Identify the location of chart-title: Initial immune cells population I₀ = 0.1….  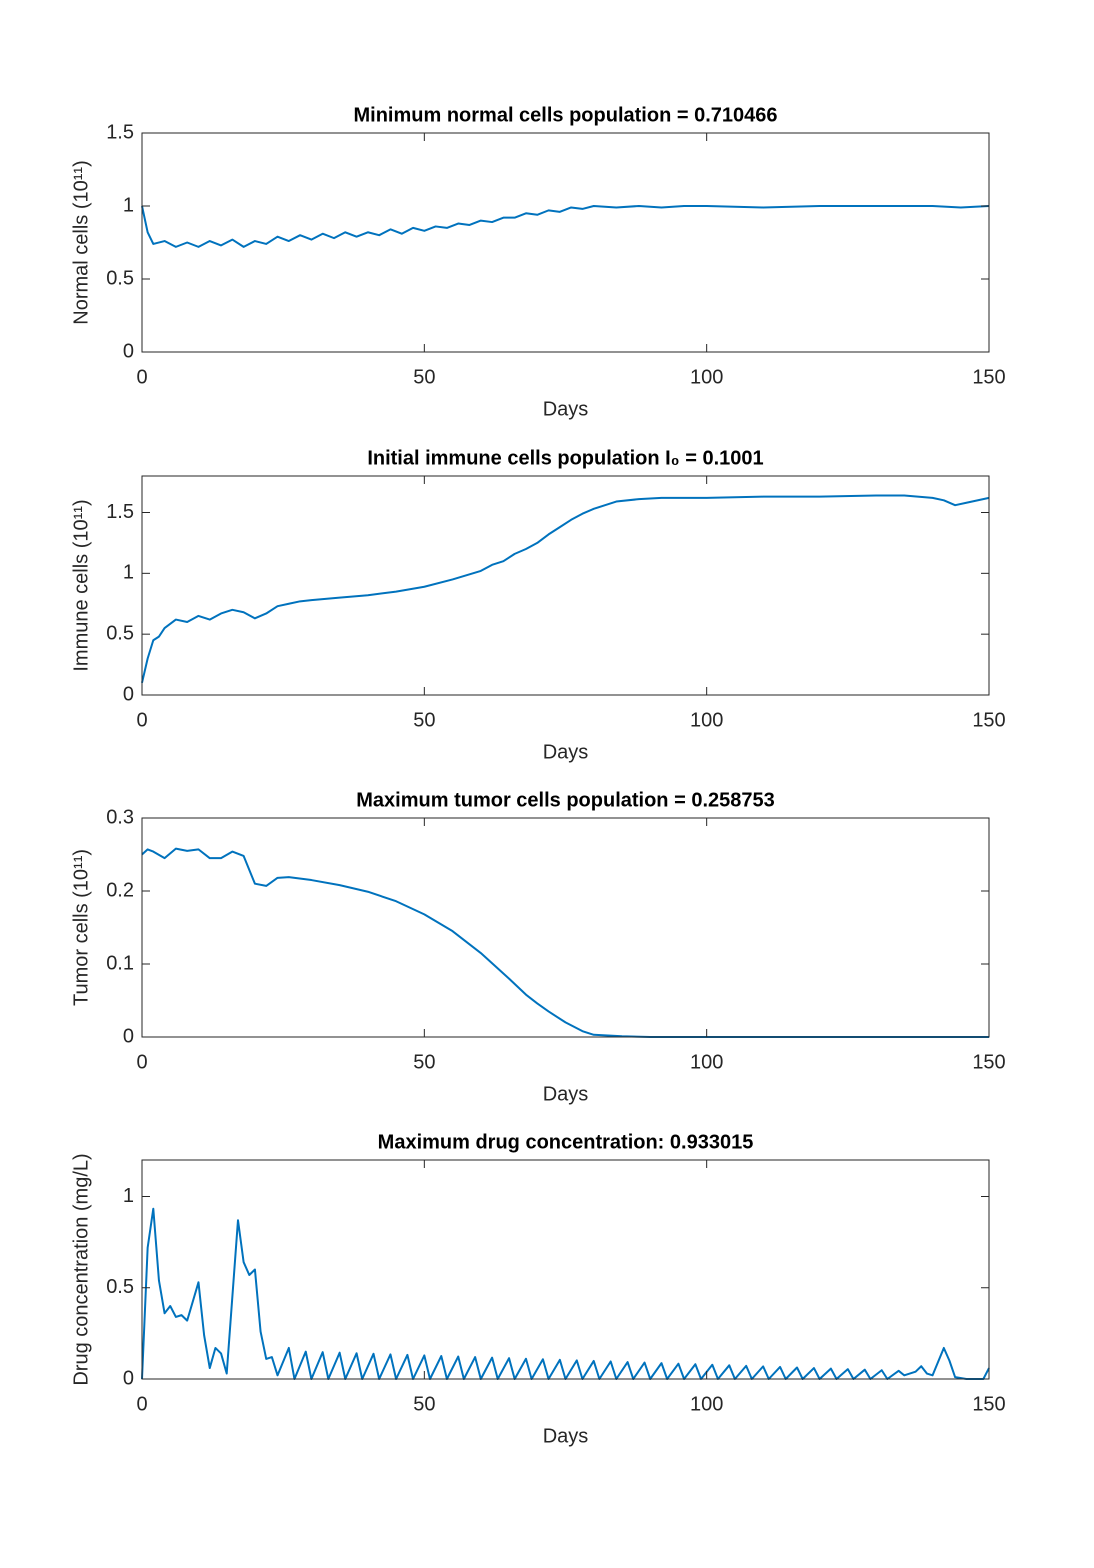
(565, 458).